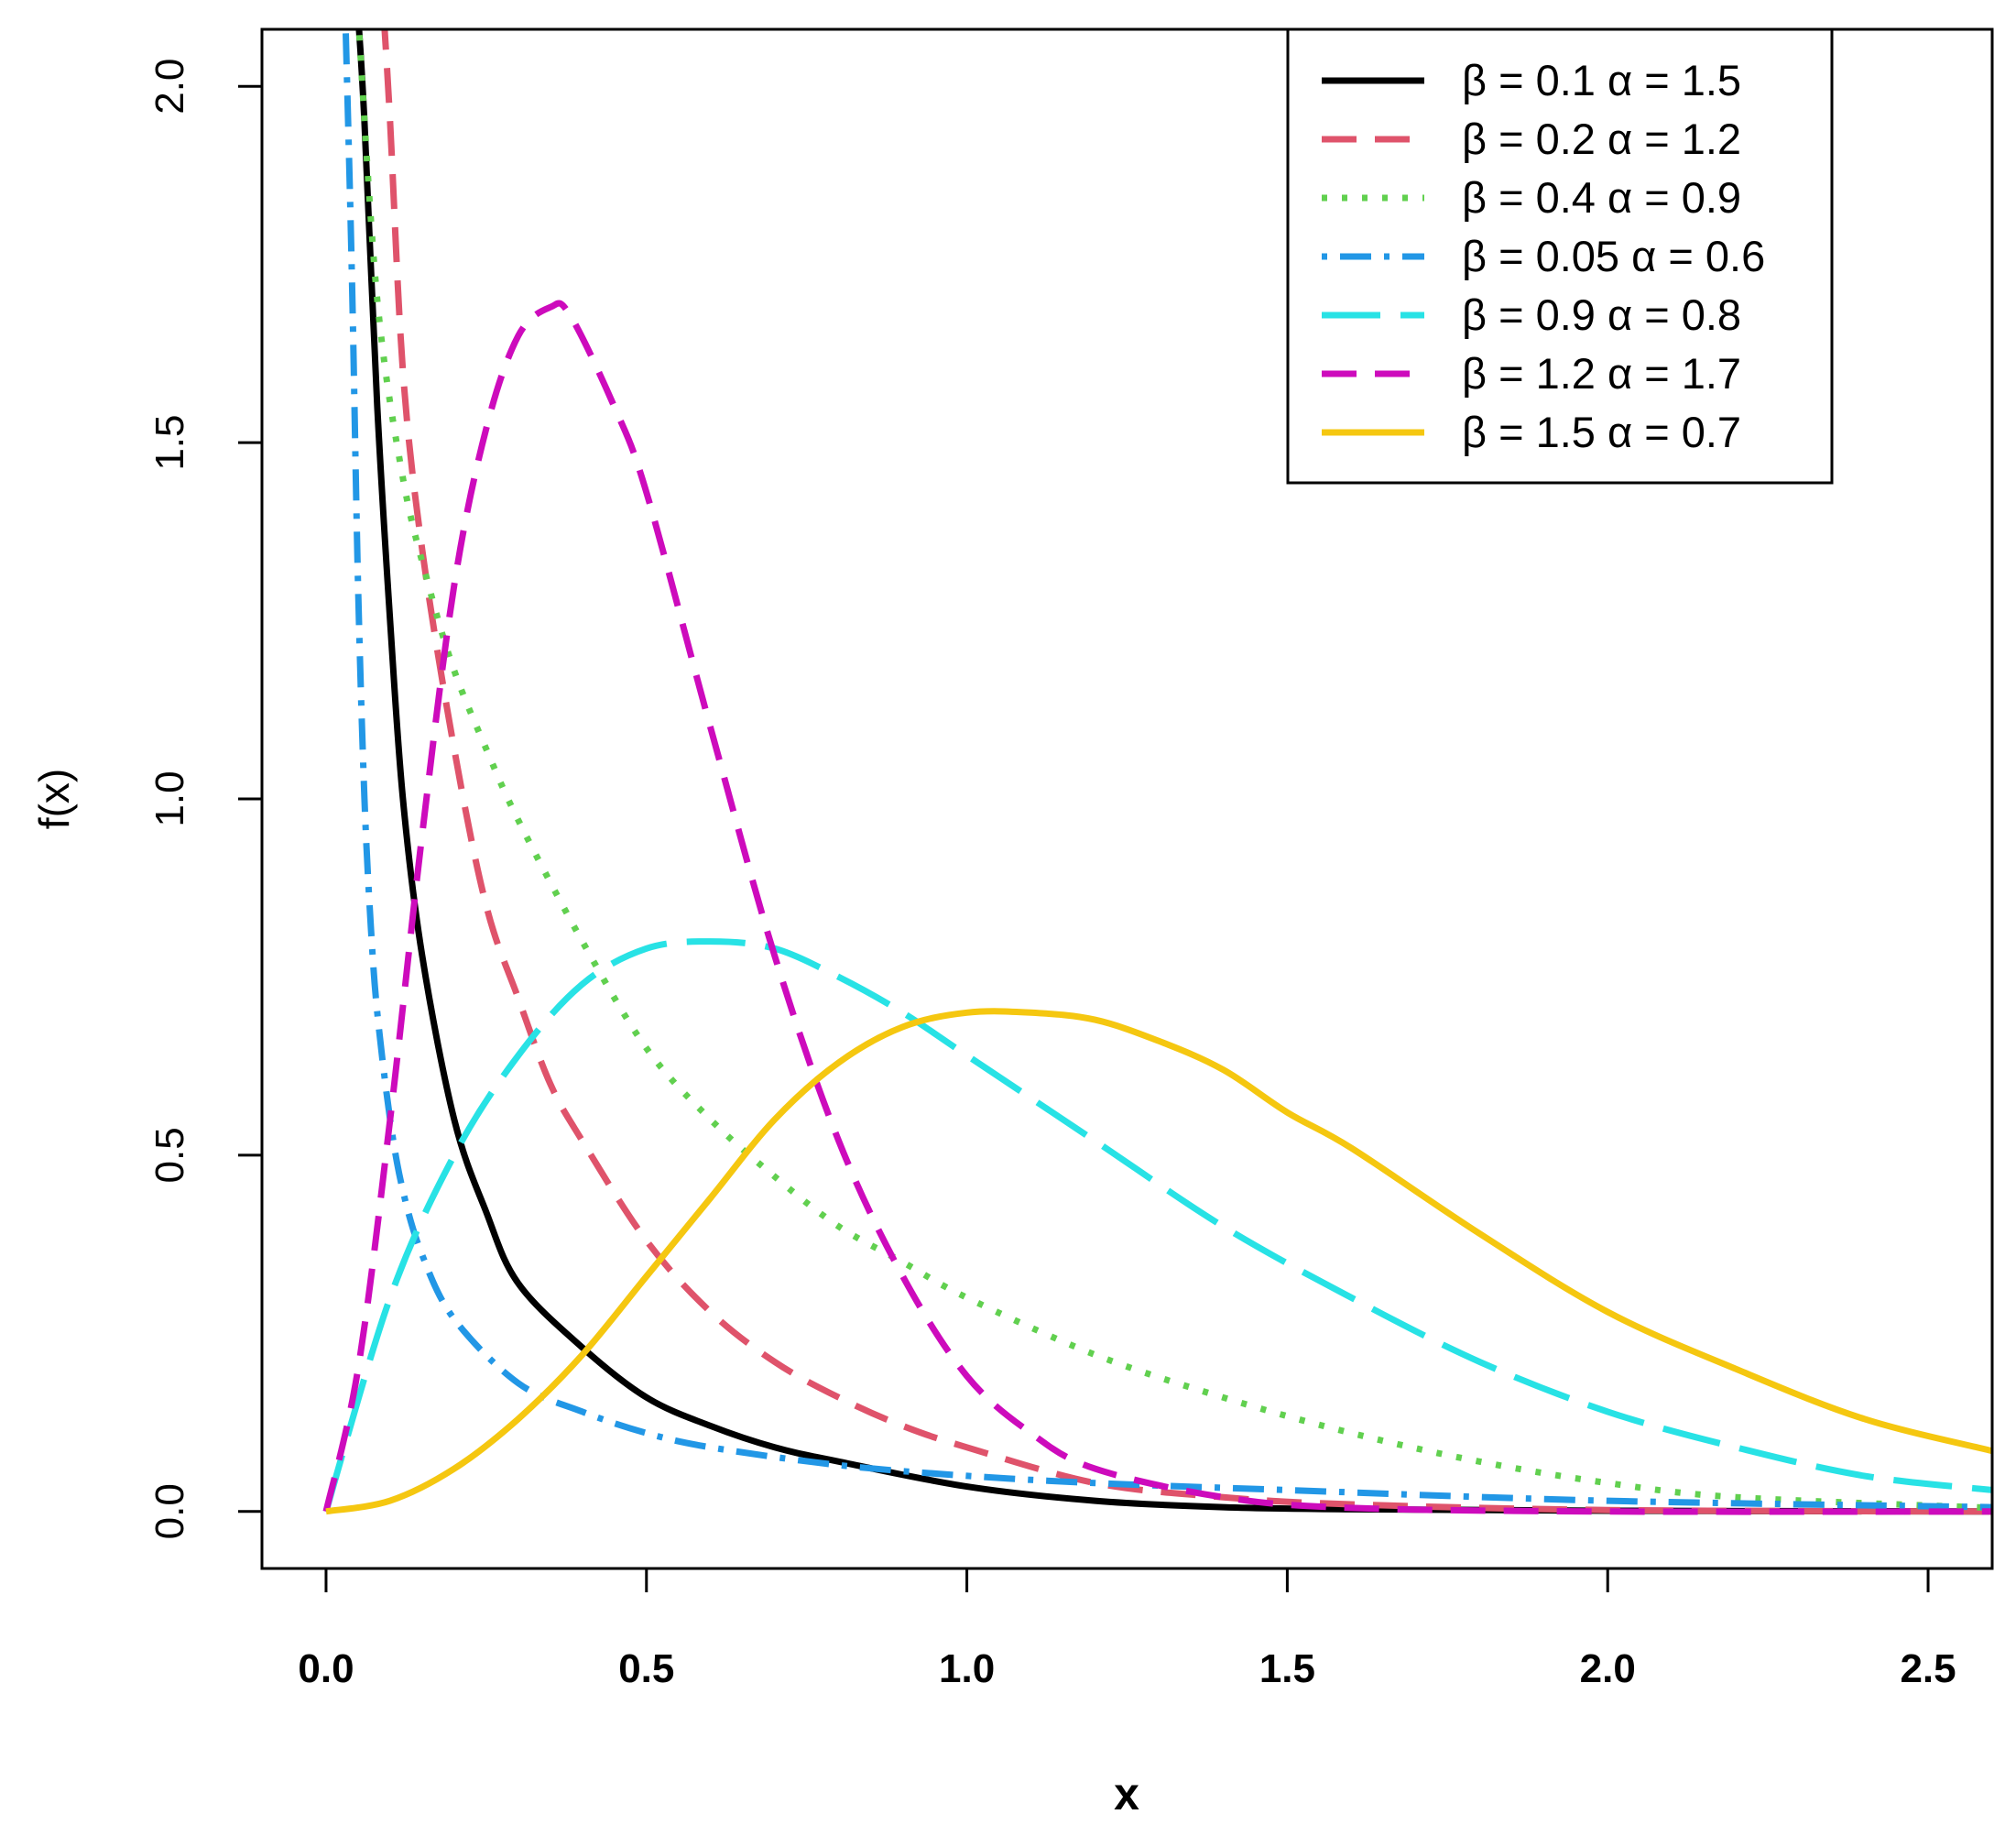 The image size is (2016, 1825). What do you see at coordinates (1601, 197) in the screenshot?
I see `legend-label-3: β = 0.4 α = 0.9` at bounding box center [1601, 197].